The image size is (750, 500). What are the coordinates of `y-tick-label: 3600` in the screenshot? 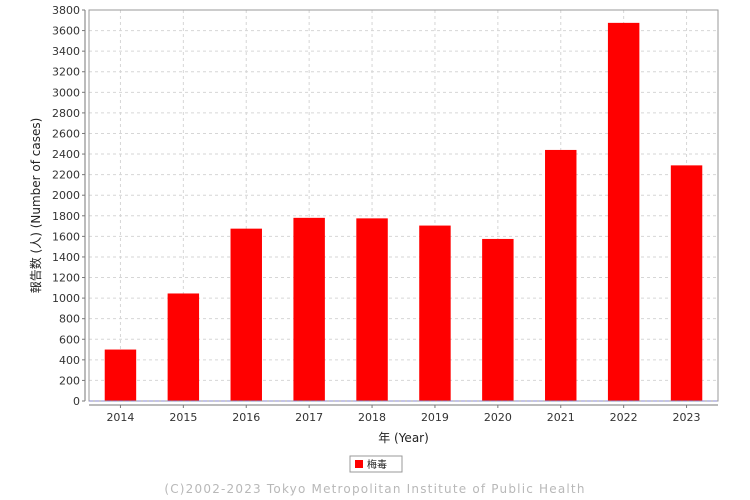 It's located at (66, 31).